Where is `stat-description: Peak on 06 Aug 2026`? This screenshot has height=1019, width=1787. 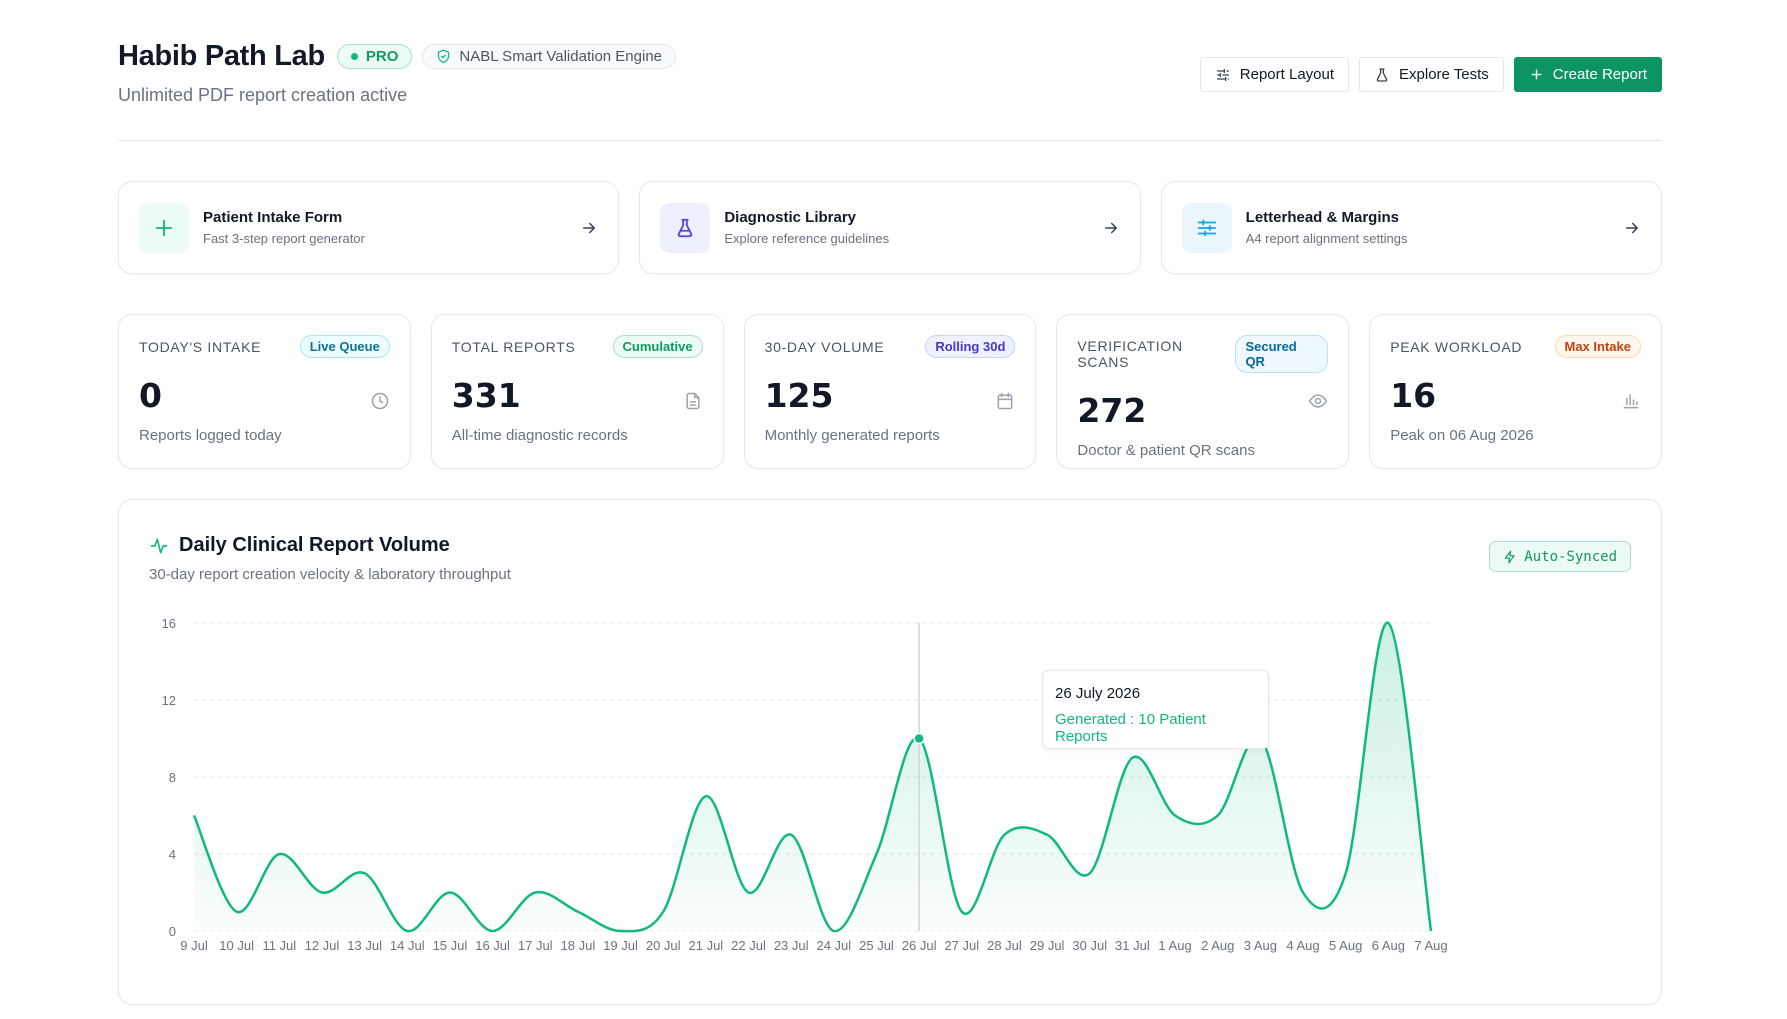 stat-description: Peak on 06 Aug 2026 is located at coordinates (1462, 435).